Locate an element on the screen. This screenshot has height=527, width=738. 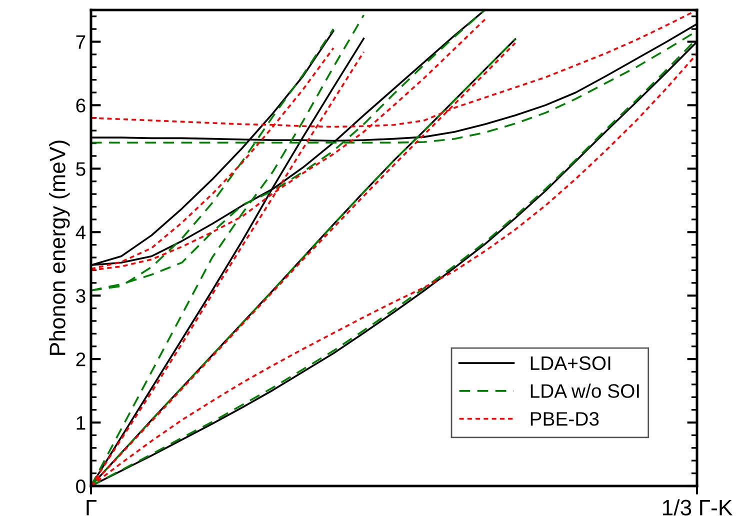
x-tick-label: 1/3 Γ-K is located at coordinates (697, 507).